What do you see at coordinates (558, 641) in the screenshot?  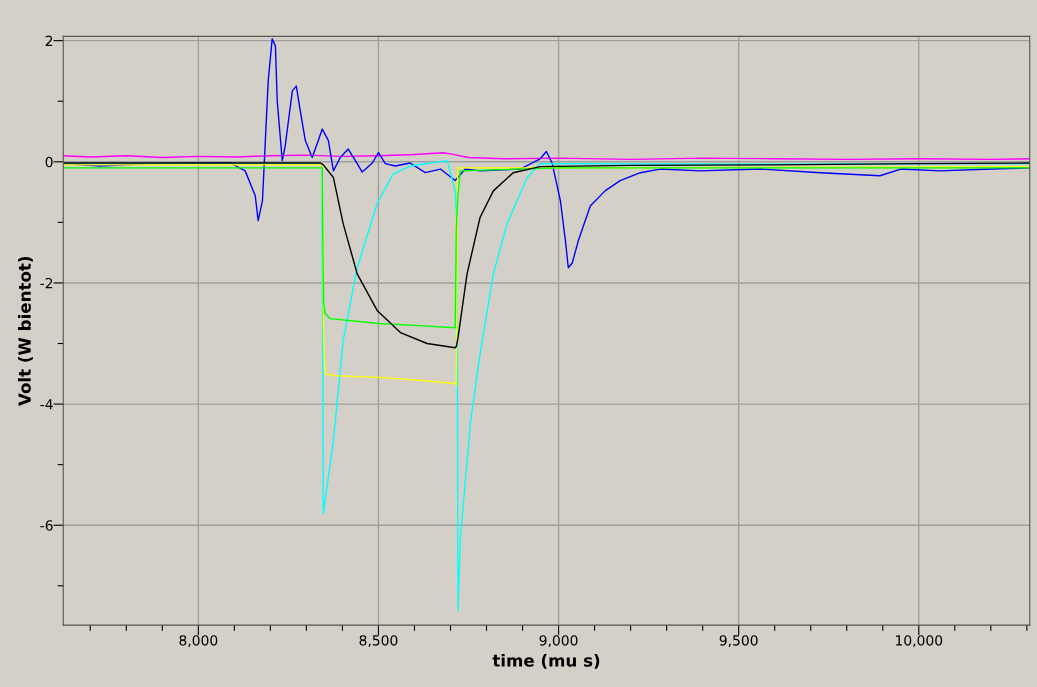 I see `x-tick-label: 9,000` at bounding box center [558, 641].